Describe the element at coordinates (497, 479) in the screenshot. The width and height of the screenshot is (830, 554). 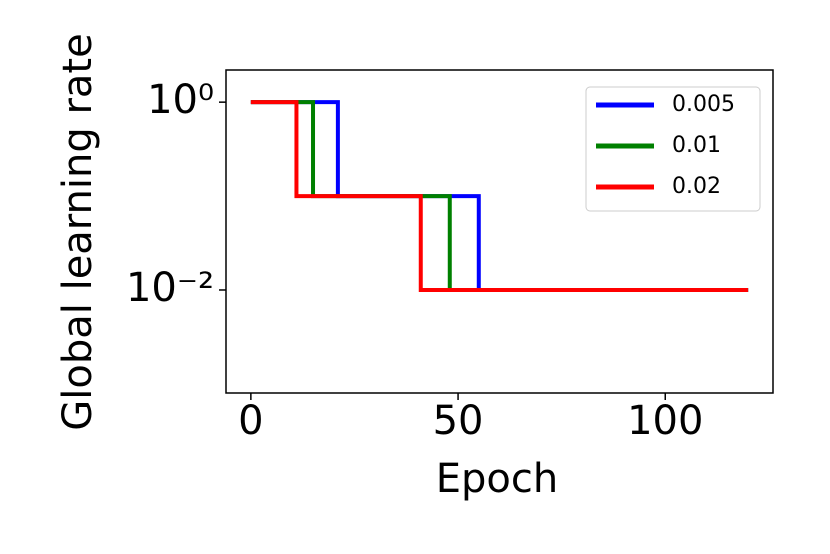
I see `x-axis-label: Epoch` at that location.